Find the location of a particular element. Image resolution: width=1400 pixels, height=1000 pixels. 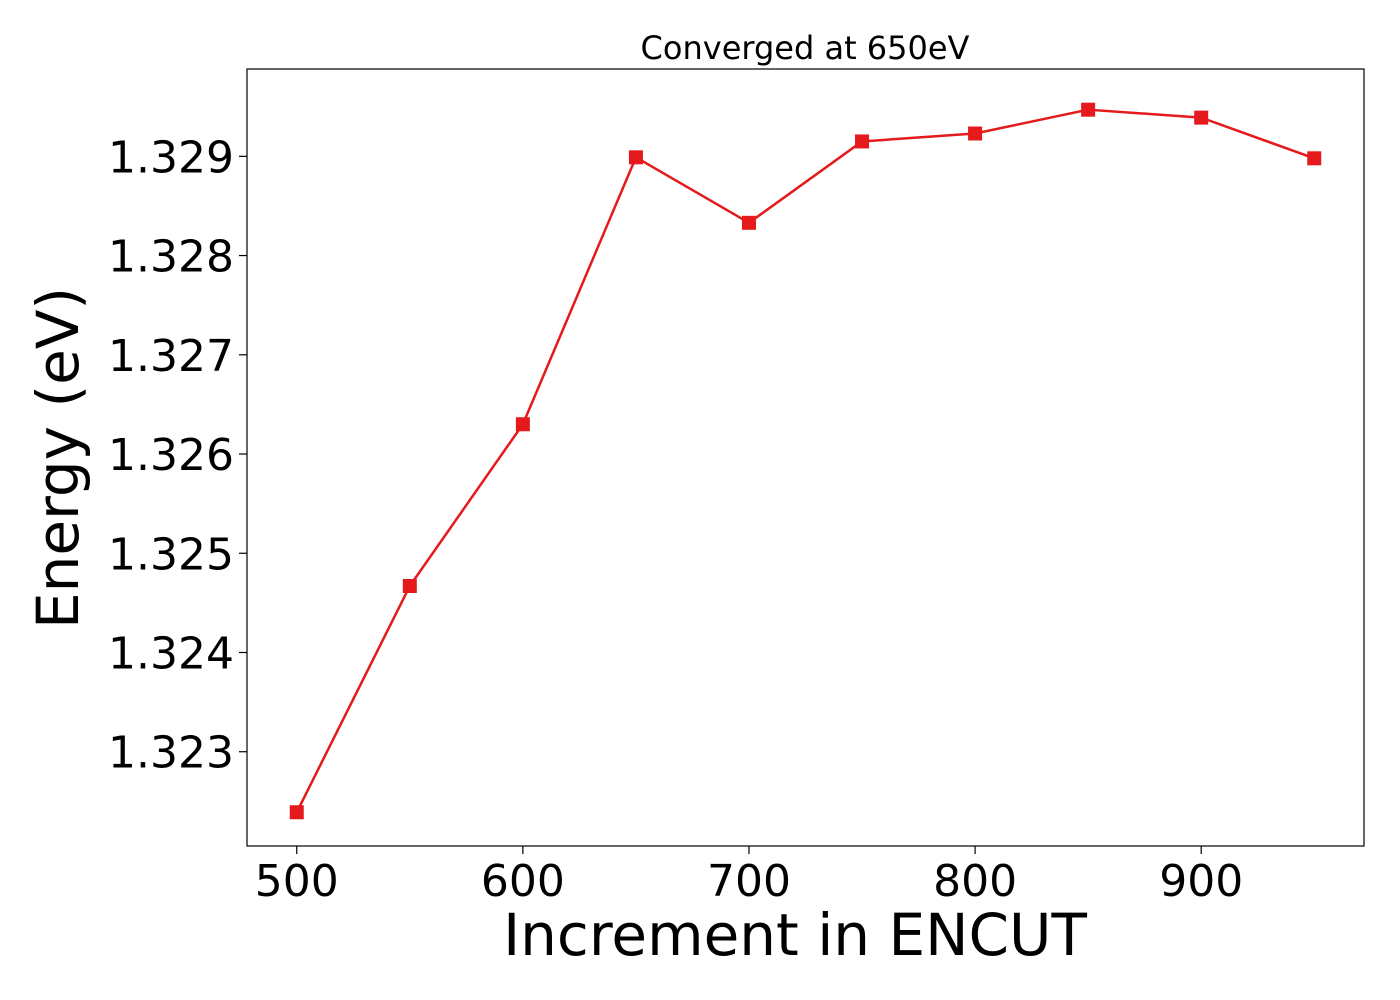

y-tick-label: 1.325 is located at coordinates (171, 554).